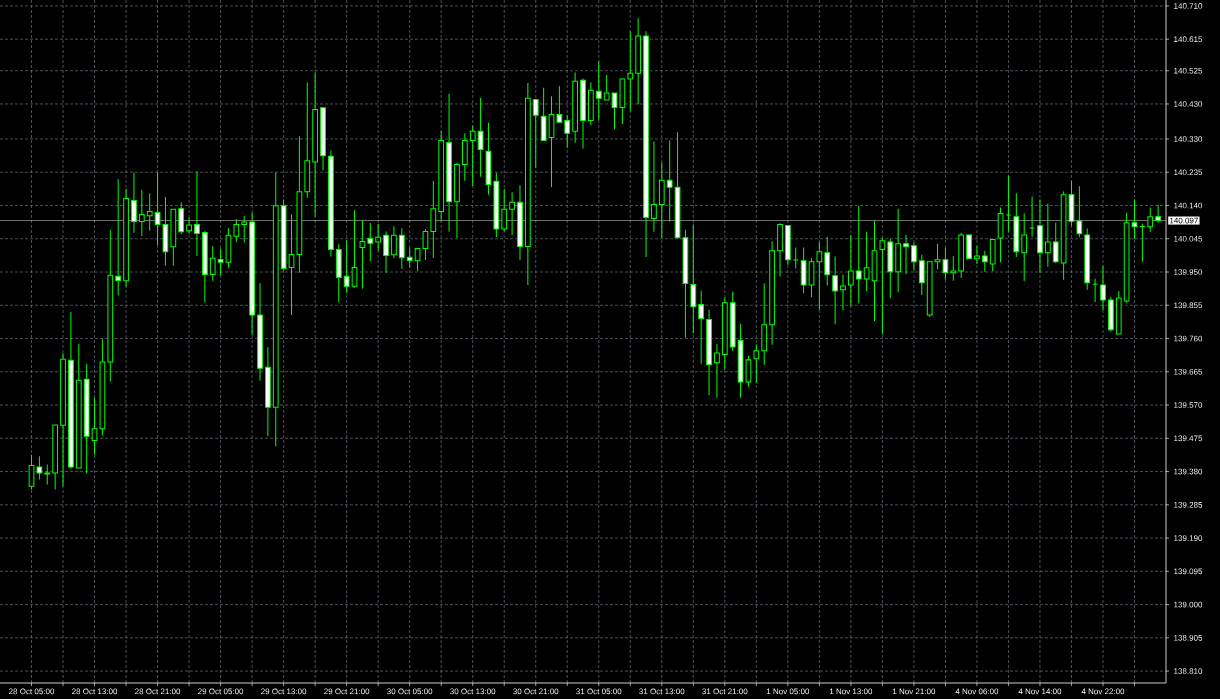  Describe the element at coordinates (1188, 205) in the screenshot. I see `y-tick-label: 140.140` at that location.